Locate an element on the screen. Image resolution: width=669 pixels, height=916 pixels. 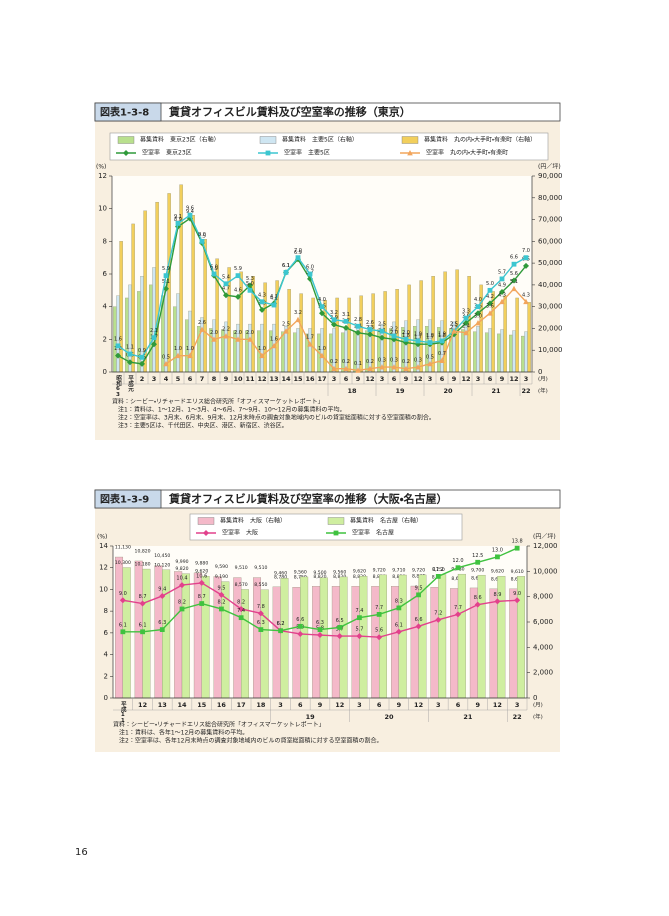
x-tick-label: 10 is located at coordinates (238, 379).